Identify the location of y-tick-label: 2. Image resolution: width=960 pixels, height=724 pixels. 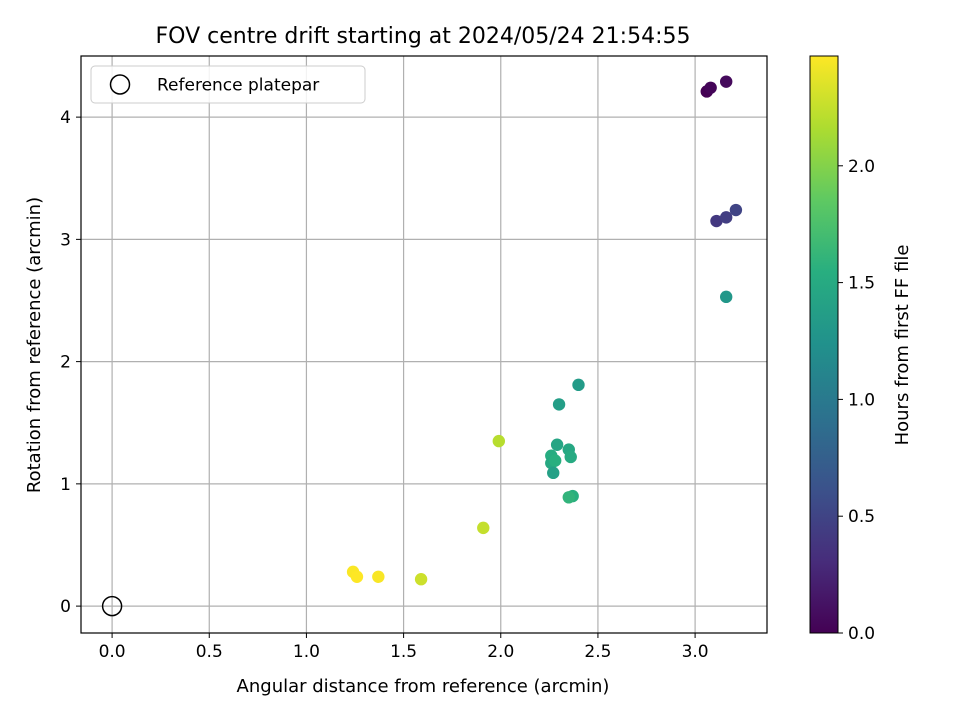
(65, 363).